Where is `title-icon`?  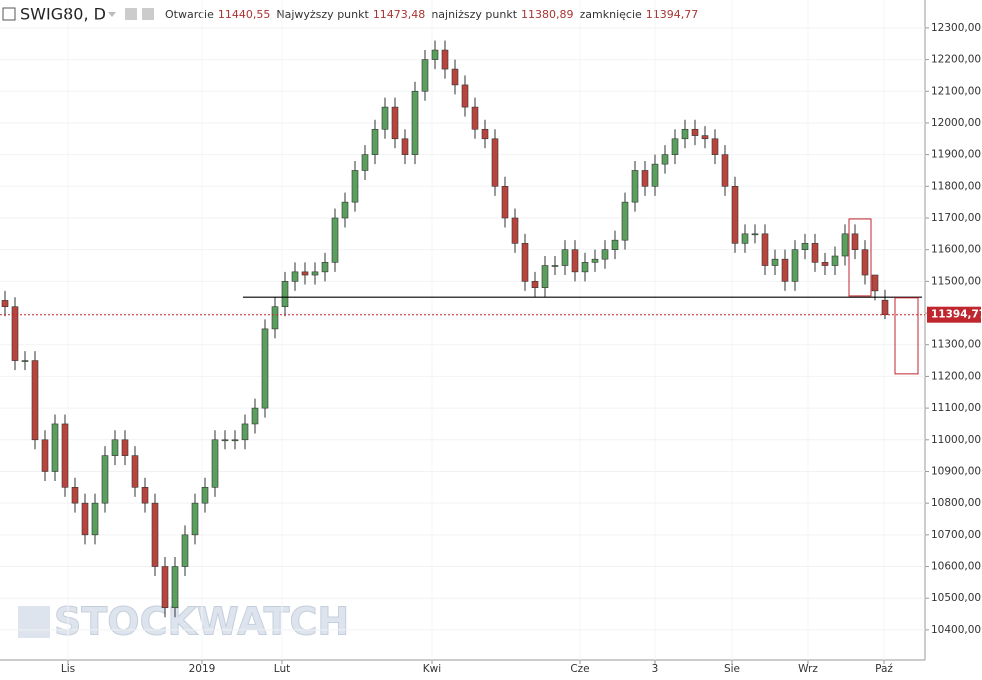 title-icon is located at coordinates (9, 14).